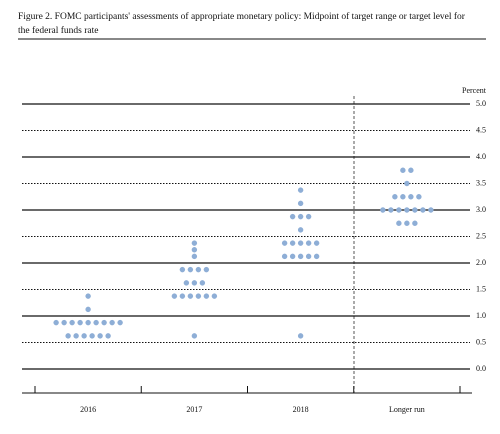 Image resolution: width=500 pixels, height=434 pixels. I want to click on y-tick-label: 5.0, so click(481, 103).